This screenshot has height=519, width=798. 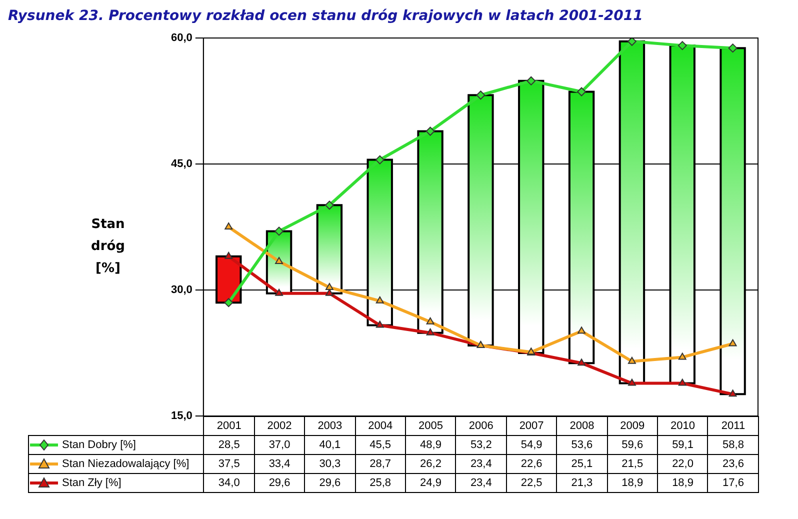 What do you see at coordinates (582, 464) in the screenshot?
I see `data-label: 25,1` at bounding box center [582, 464].